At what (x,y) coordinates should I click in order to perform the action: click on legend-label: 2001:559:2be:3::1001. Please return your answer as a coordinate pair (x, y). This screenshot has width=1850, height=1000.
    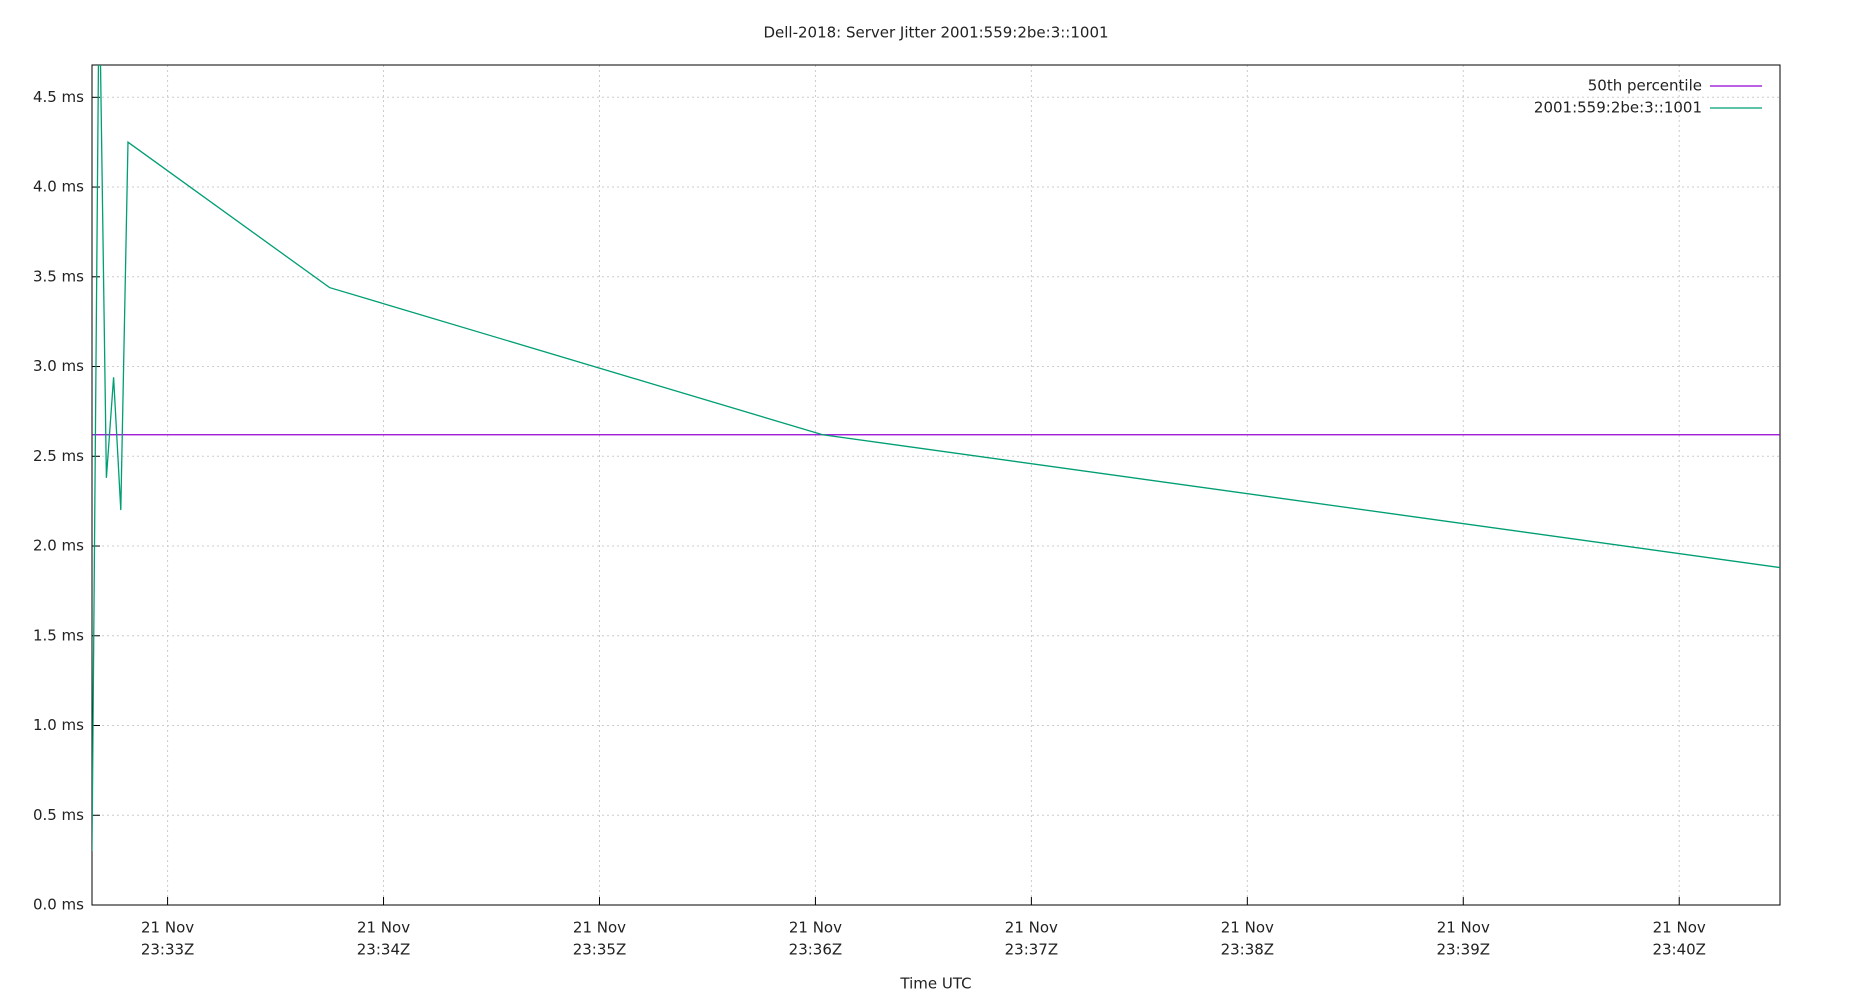
    Looking at the image, I should click on (1618, 108).